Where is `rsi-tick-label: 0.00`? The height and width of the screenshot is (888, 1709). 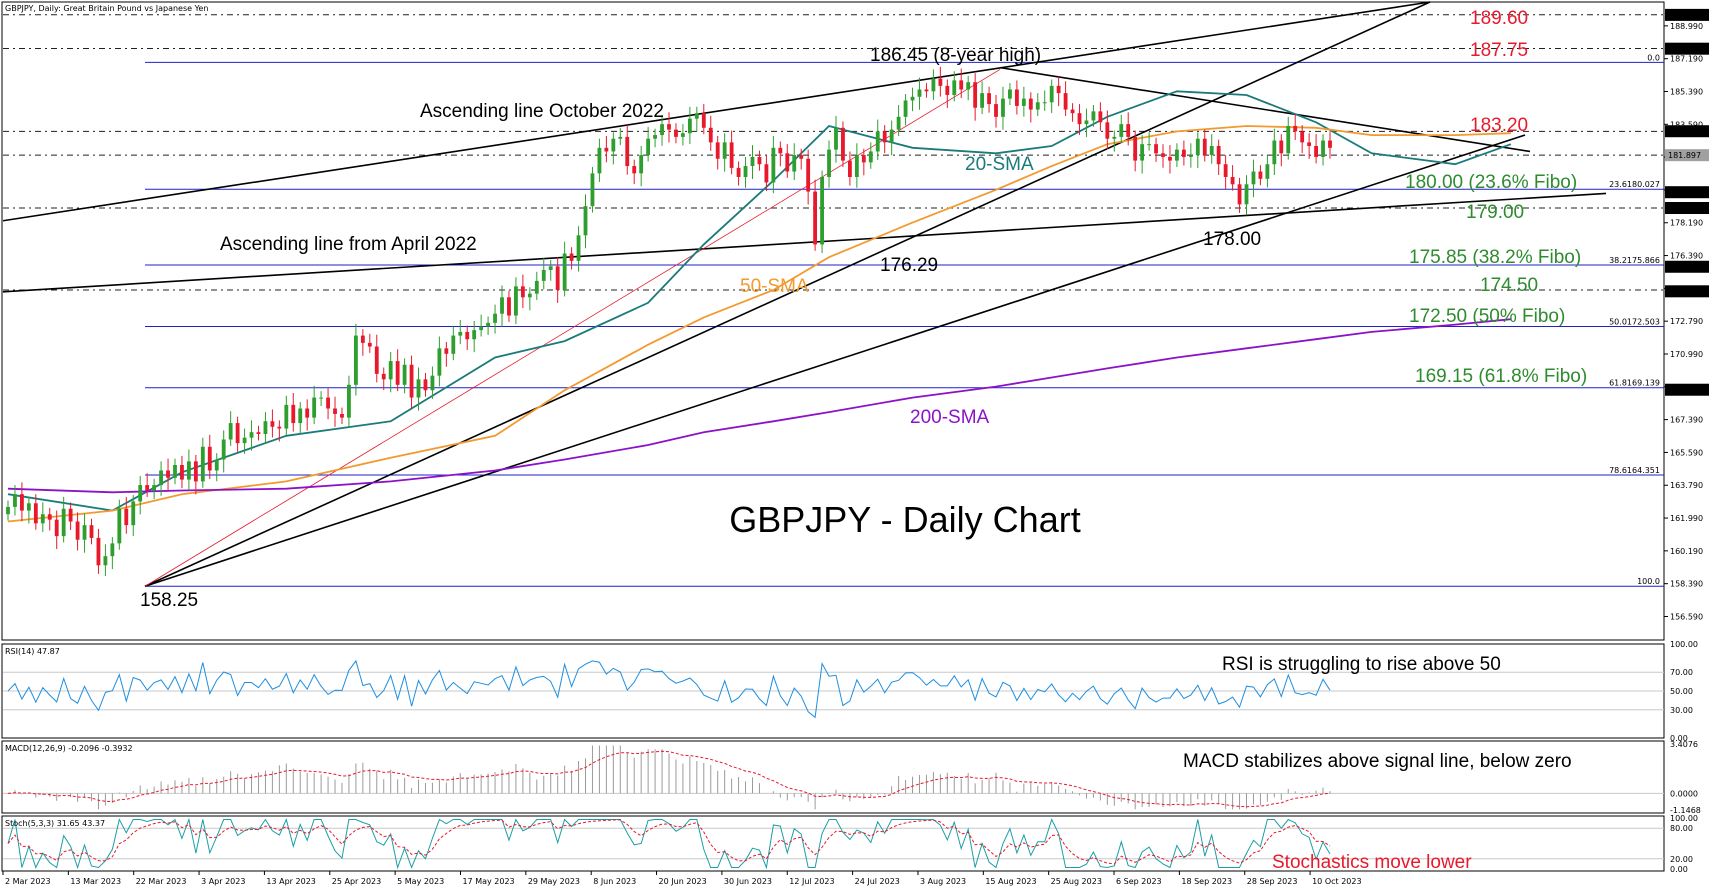 rsi-tick-label: 0.00 is located at coordinates (1679, 738).